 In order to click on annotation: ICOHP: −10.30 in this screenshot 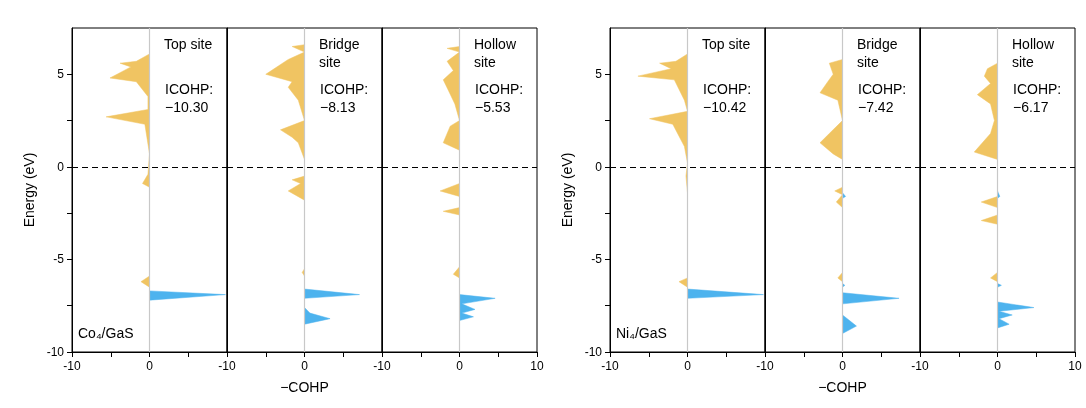, I will do `click(191, 98)`.